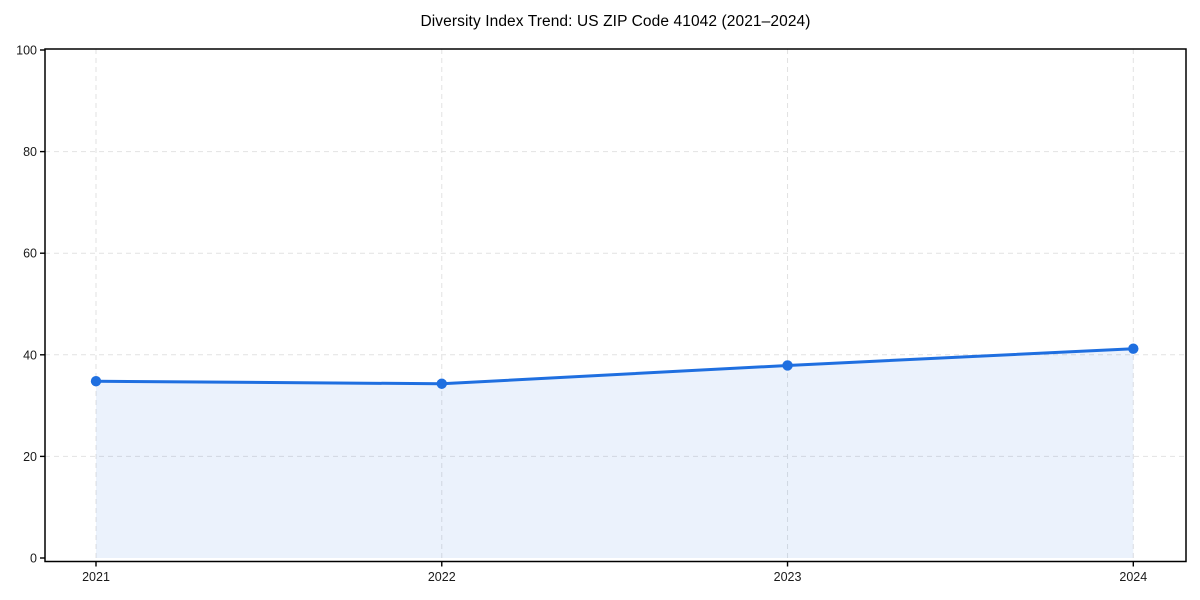 The width and height of the screenshot is (1200, 600). Describe the element at coordinates (788, 577) in the screenshot. I see `x-tick-label: 2023` at that location.